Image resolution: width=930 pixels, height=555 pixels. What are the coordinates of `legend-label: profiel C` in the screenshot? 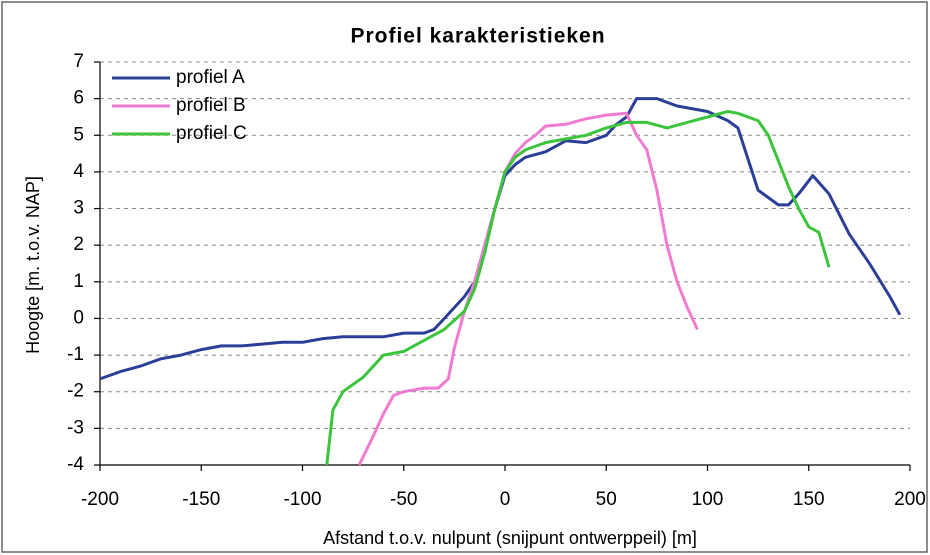 It's located at (211, 133).